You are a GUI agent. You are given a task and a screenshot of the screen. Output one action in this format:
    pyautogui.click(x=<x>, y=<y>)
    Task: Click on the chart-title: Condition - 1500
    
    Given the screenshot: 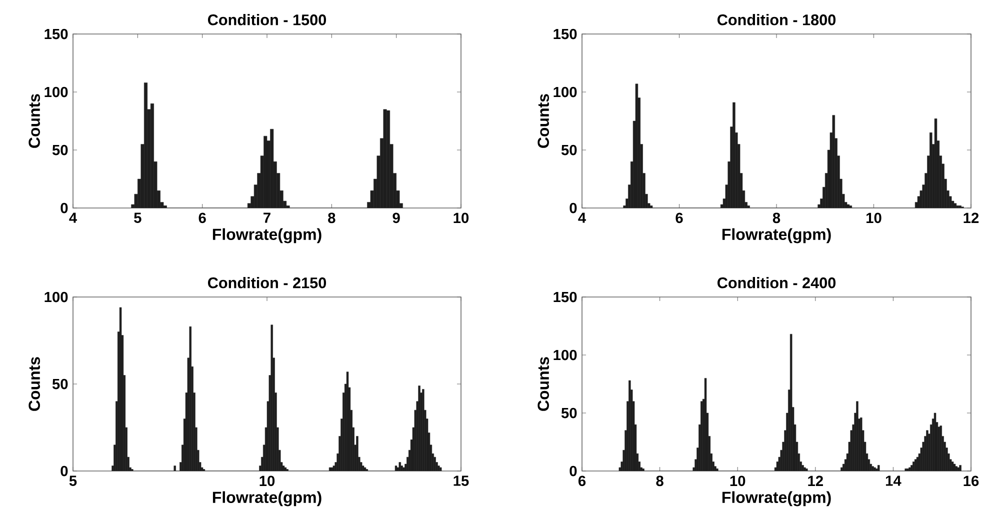 What is the action you would take?
    pyautogui.click(x=267, y=20)
    